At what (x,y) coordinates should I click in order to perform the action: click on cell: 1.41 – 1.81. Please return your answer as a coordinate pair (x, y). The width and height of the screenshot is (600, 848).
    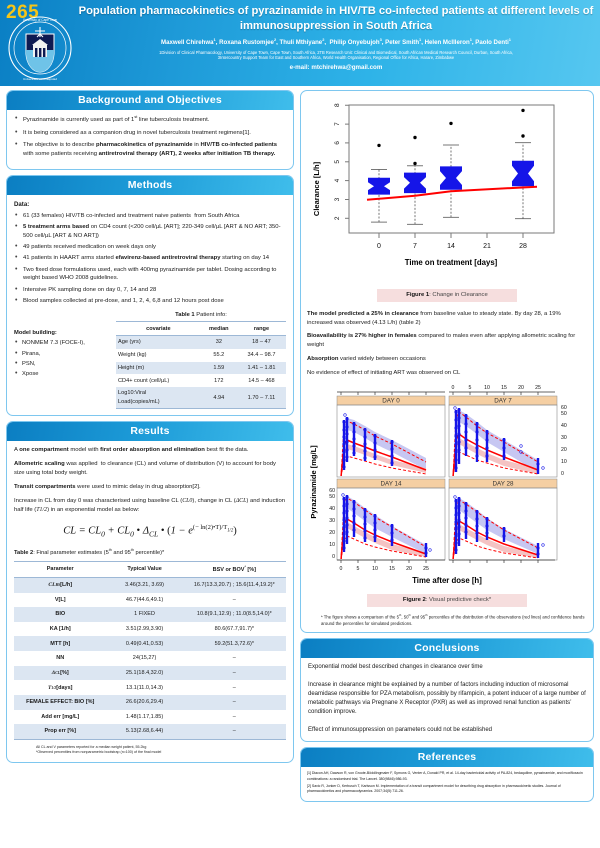
    Looking at the image, I should click on (261, 367).